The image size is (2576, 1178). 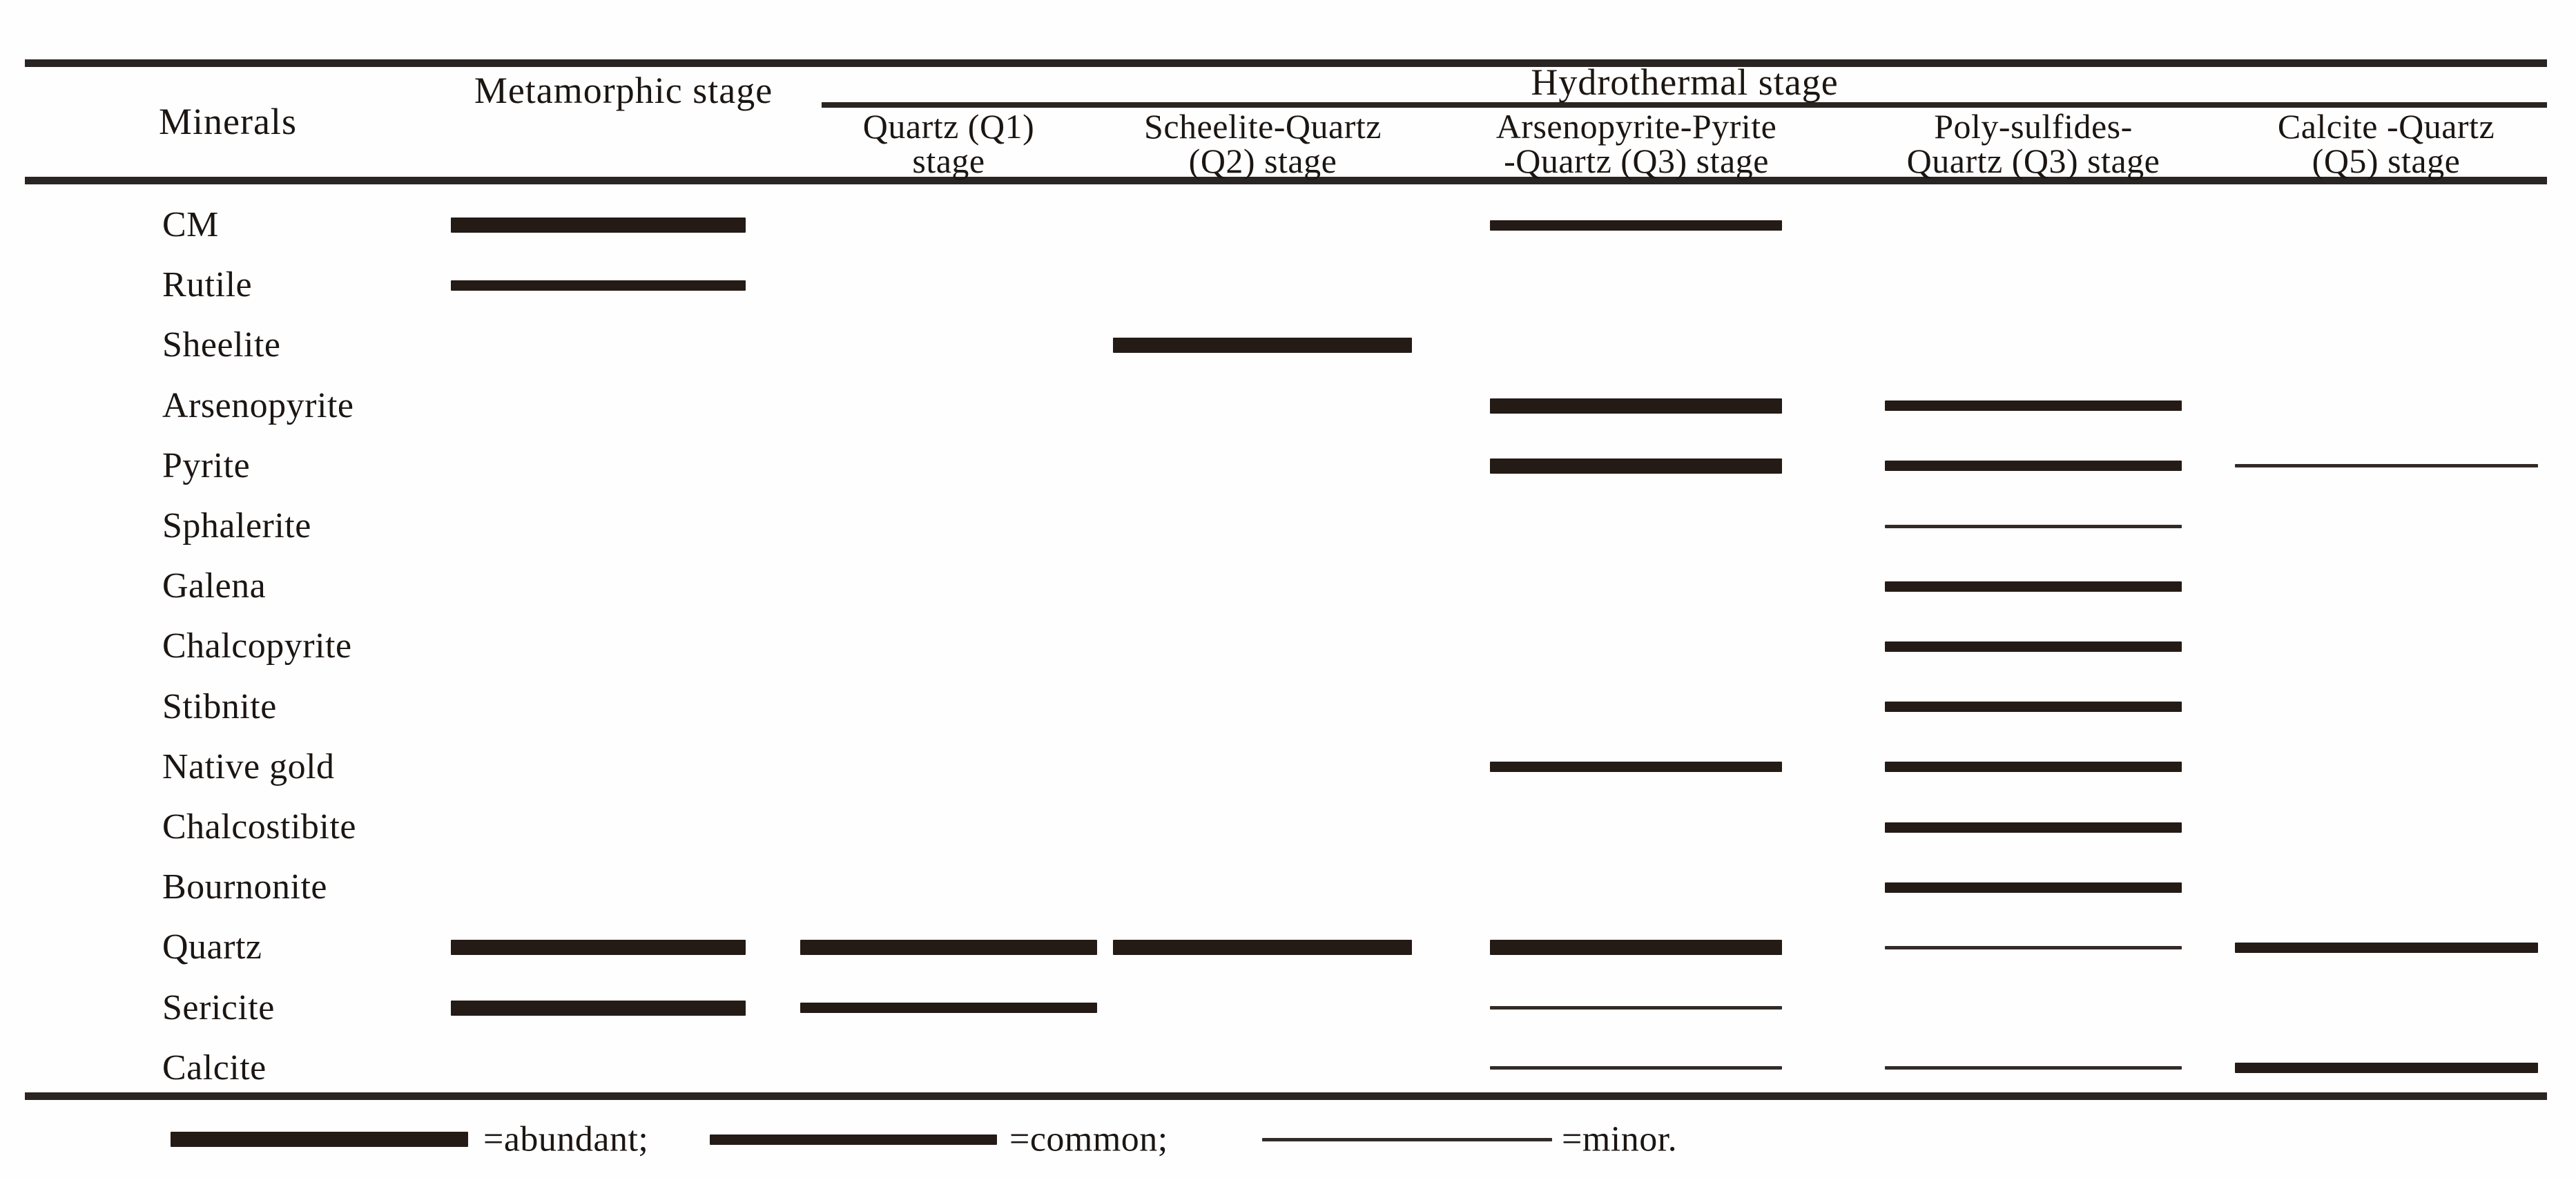 What do you see at coordinates (599, 948) in the screenshot?
I see `abundance-bar-quartz-col1-abundant` at bounding box center [599, 948].